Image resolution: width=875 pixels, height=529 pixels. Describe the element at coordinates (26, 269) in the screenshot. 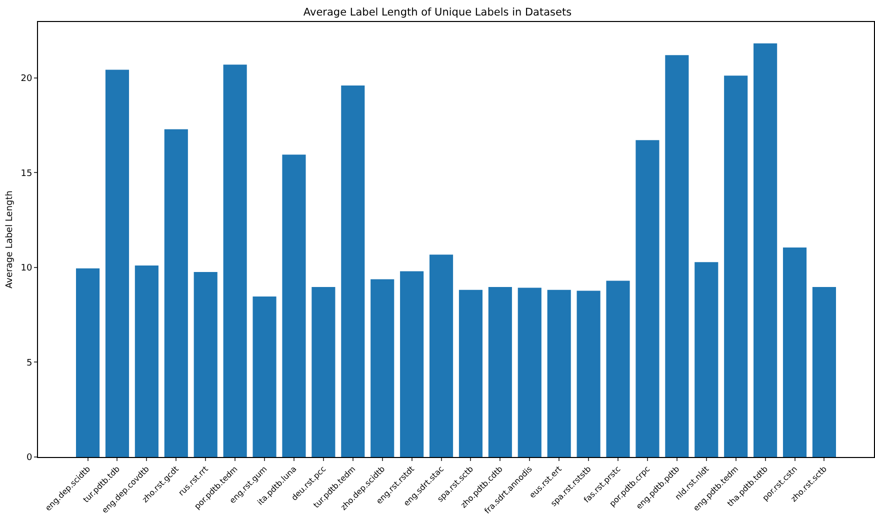

I see `y-tick-label: 10` at that location.